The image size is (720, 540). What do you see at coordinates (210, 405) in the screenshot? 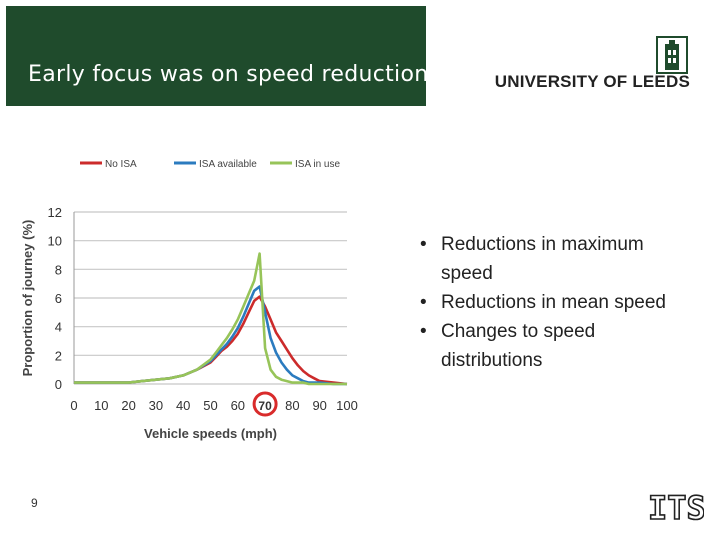
I see `x-tick-label: 50` at bounding box center [210, 405].